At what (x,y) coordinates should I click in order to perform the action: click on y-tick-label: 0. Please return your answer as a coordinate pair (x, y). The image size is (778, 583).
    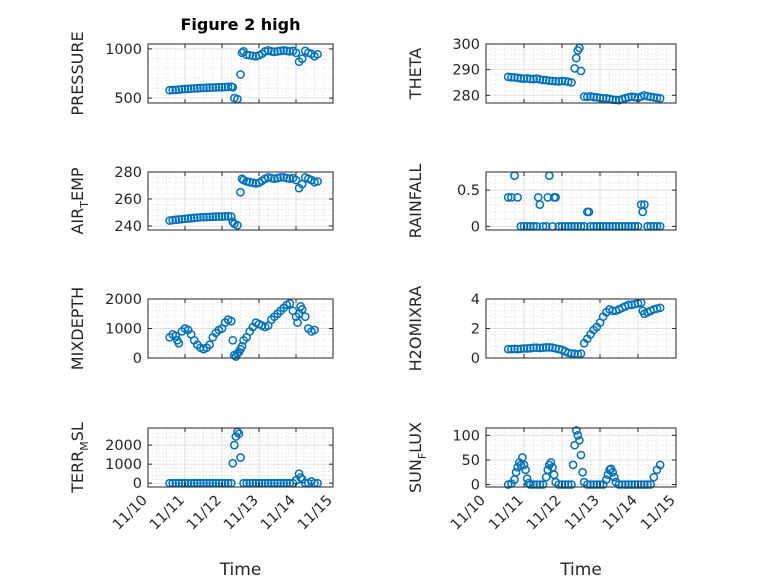
    Looking at the image, I should click on (137, 484).